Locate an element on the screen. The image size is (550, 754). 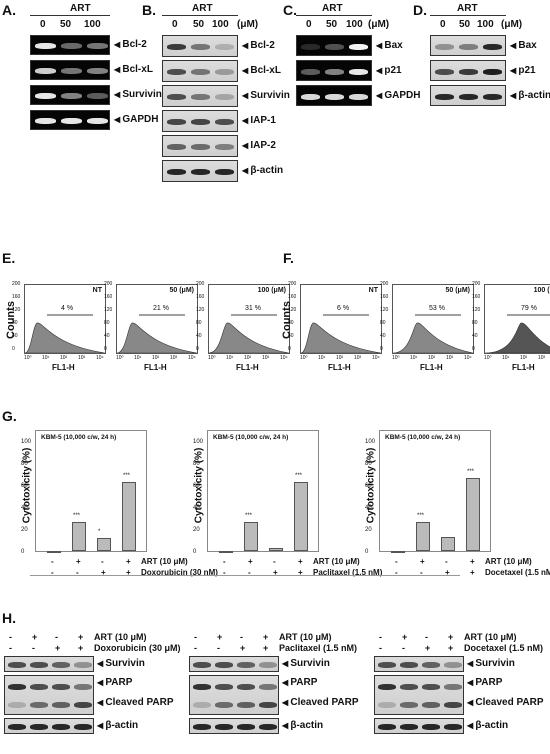
conc-b-0: 0 is located at coordinates (175, 24).